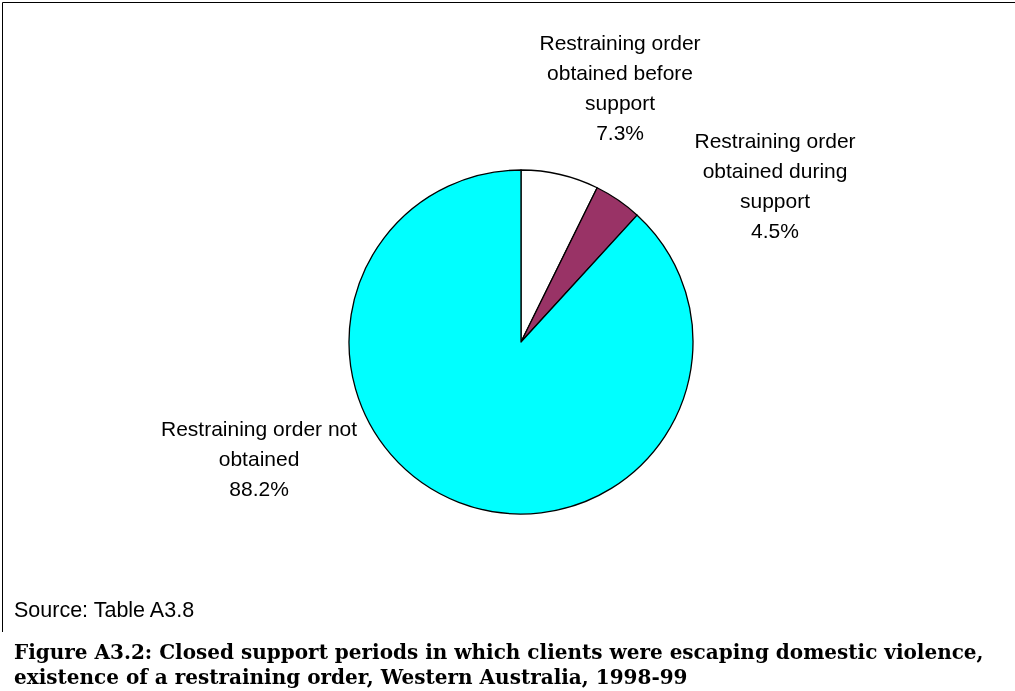  I want to click on slice-label: Restraining order obtained before support, so click(620, 72).